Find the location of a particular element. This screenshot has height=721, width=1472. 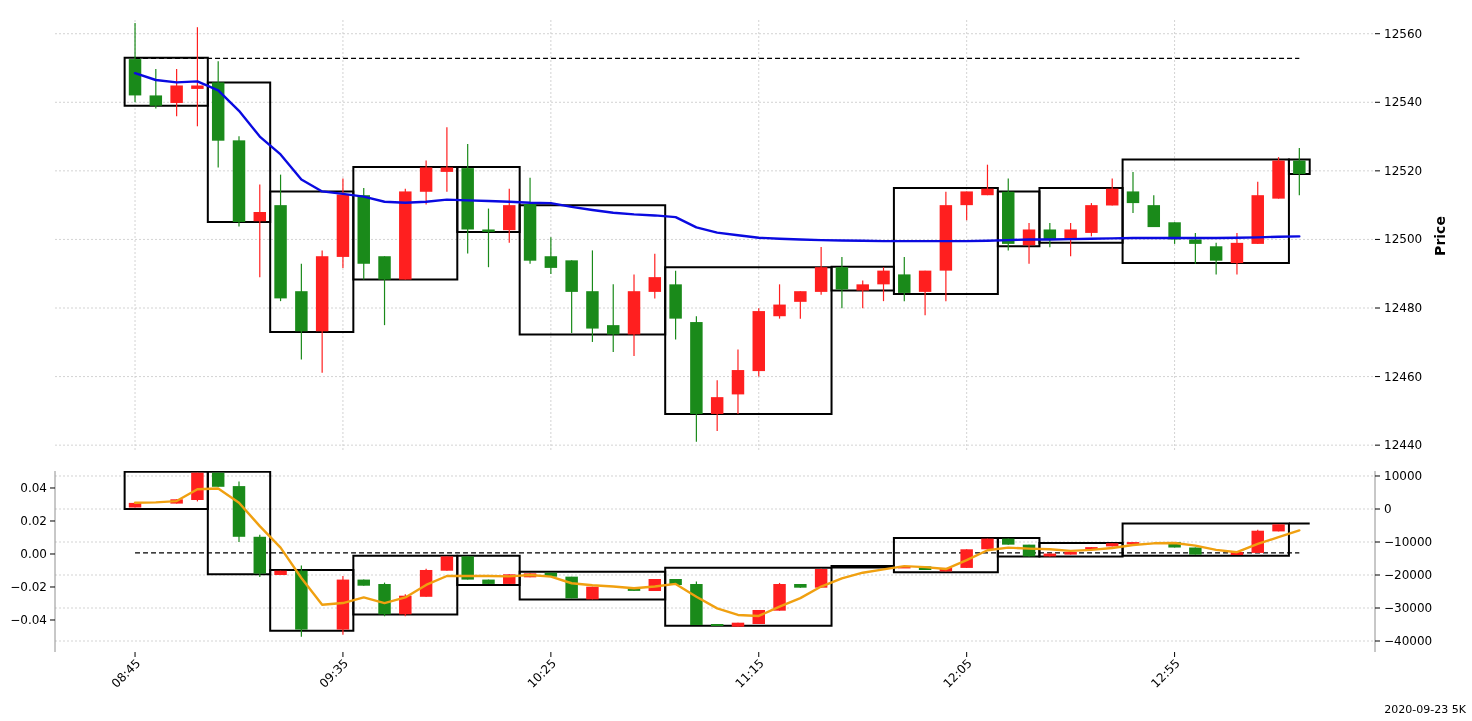

y-tick-label: 12480 is located at coordinates (1403, 308).